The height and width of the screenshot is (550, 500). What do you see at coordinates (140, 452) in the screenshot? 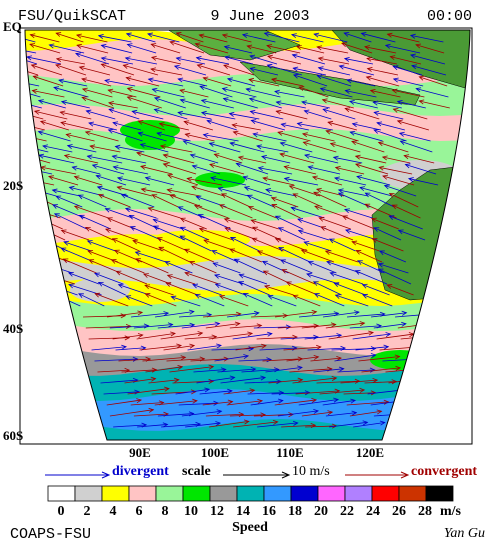
I see `lon-label: 90E` at bounding box center [140, 452].